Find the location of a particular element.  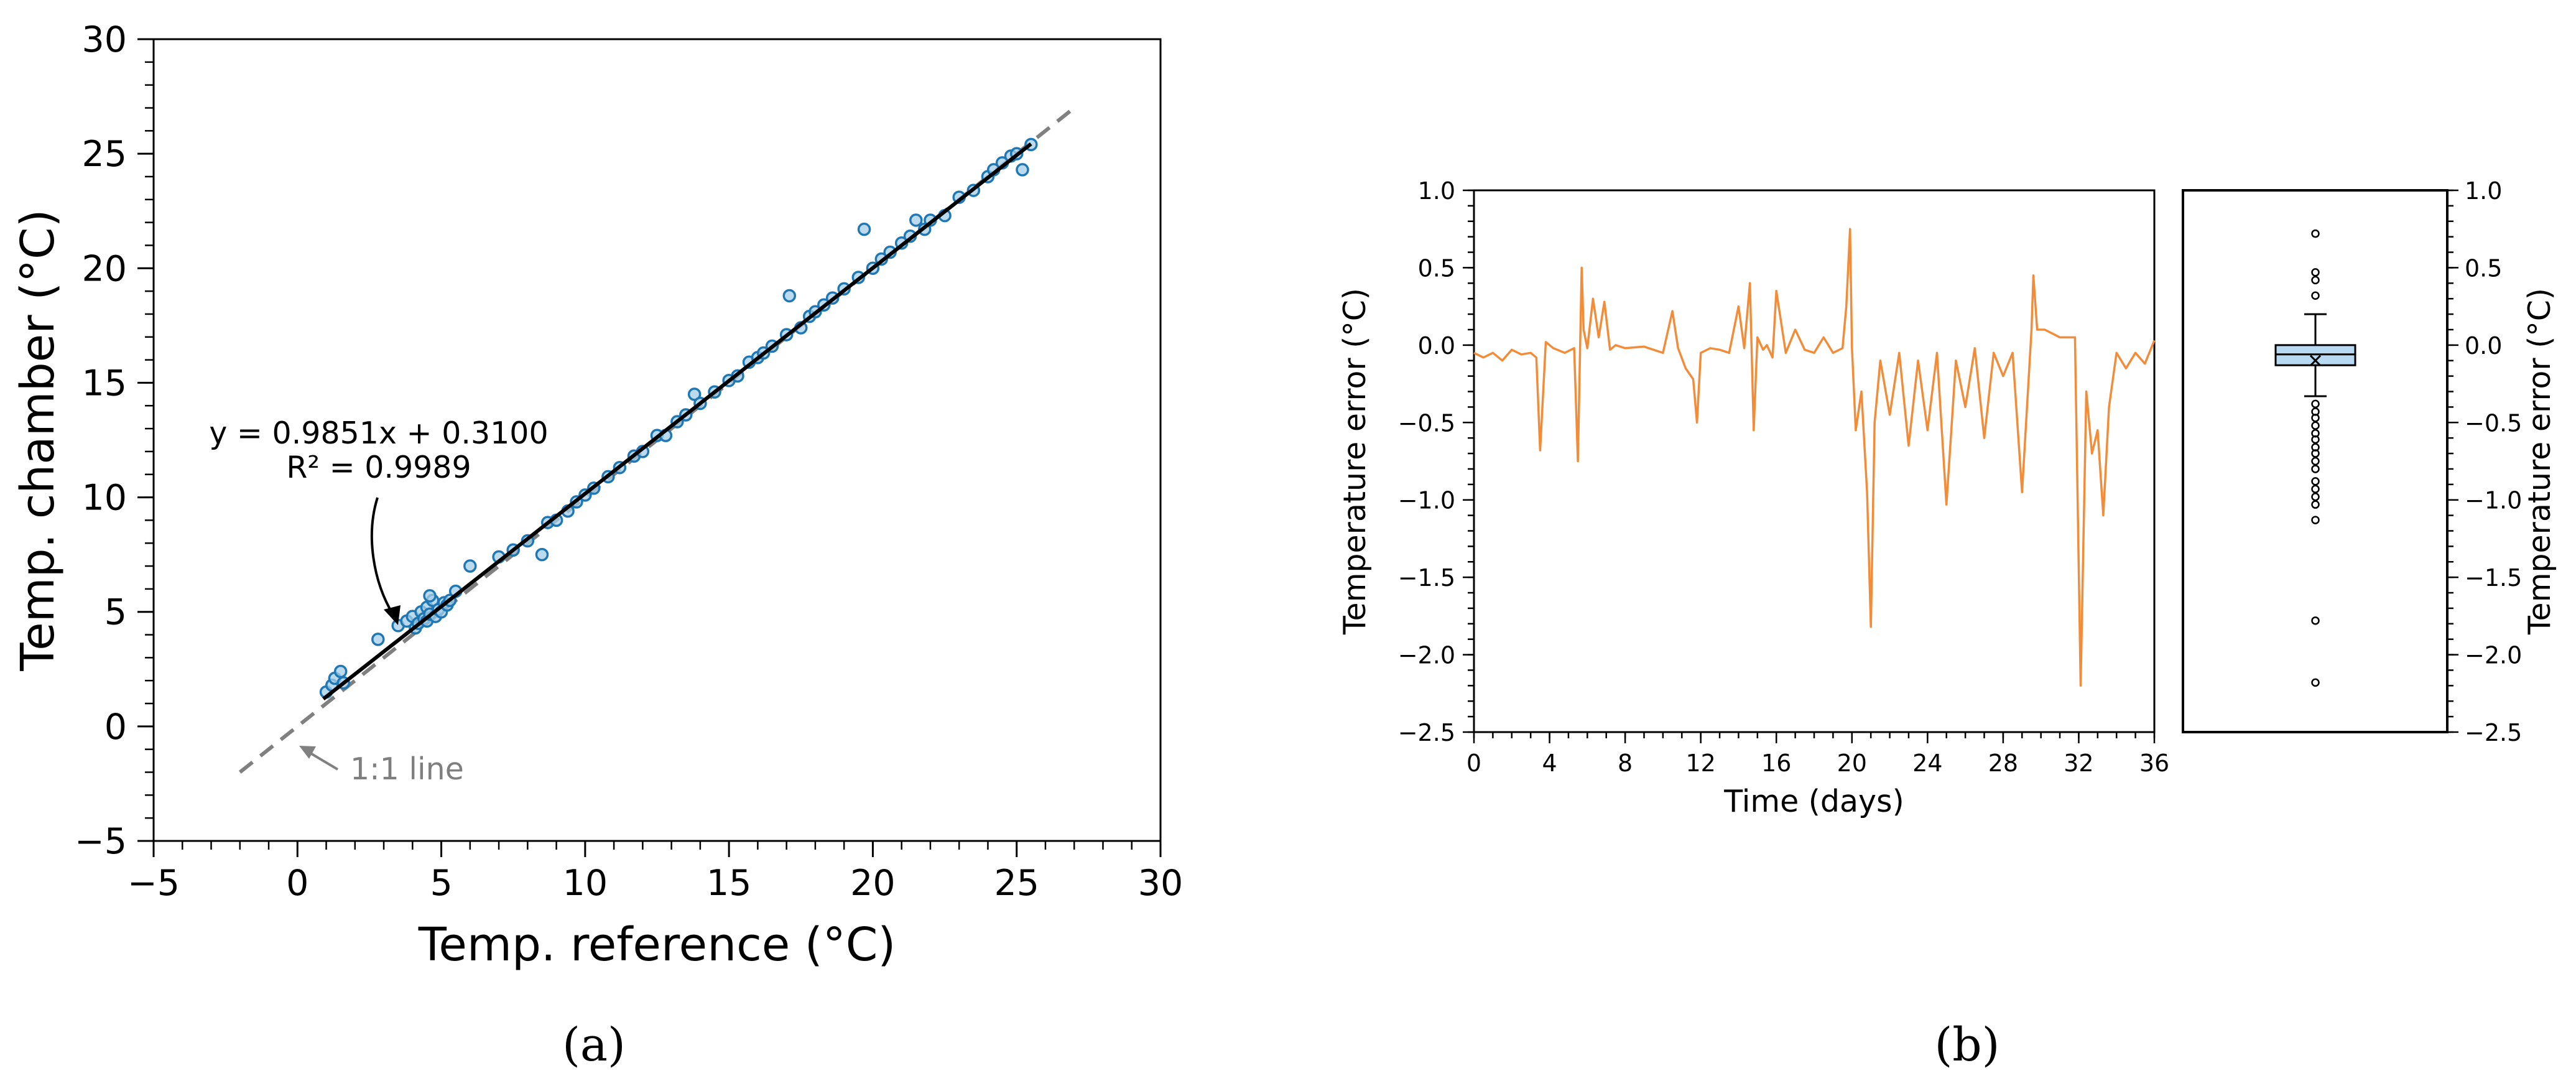

identity-line-label: 1:1 line is located at coordinates (407, 769).